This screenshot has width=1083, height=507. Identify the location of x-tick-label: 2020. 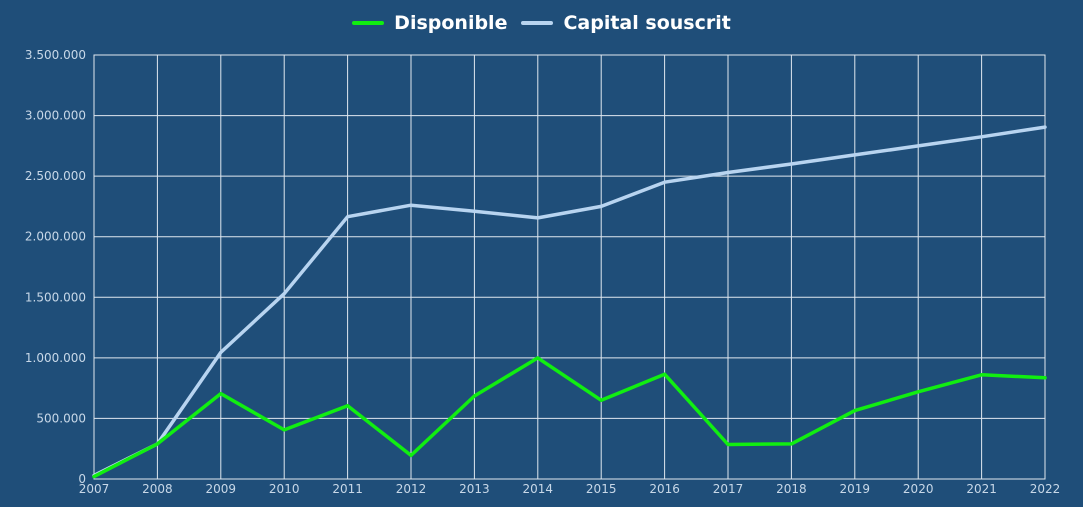
(918, 489).